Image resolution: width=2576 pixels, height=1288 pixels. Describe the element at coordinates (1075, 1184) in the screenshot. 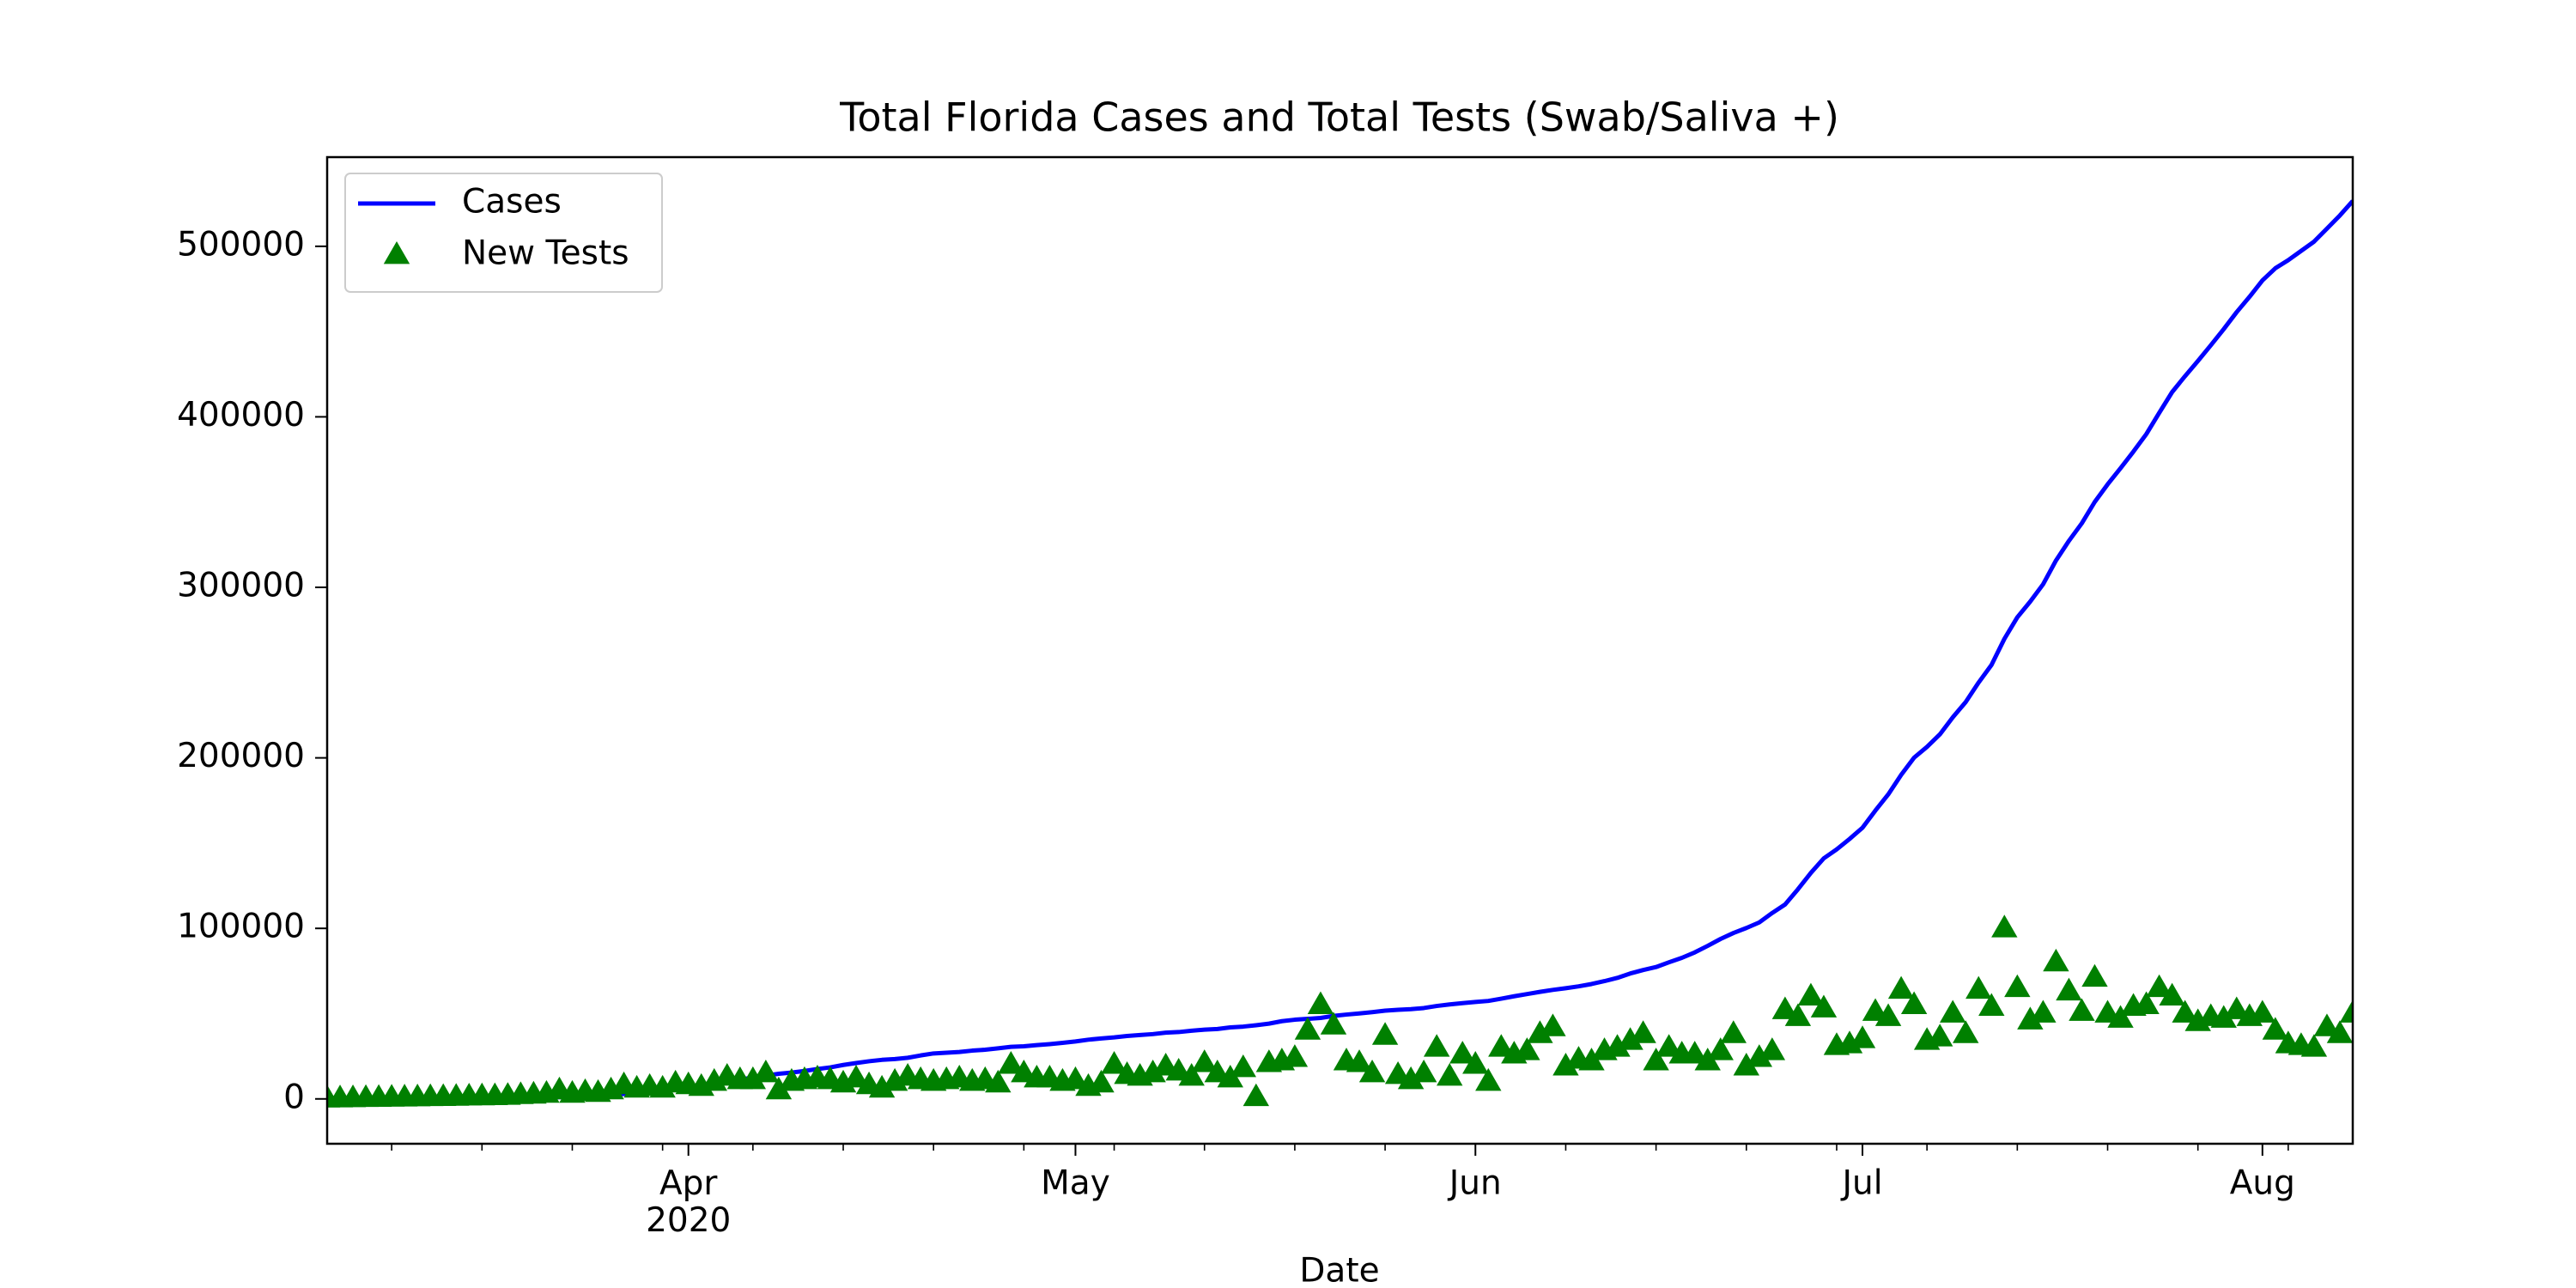

I see `x-tick-label: May` at that location.